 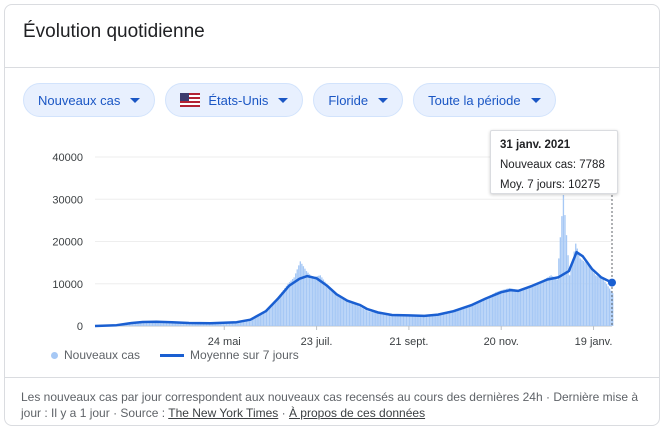 What do you see at coordinates (234, 100) in the screenshot?
I see `country-select: États-Unis` at bounding box center [234, 100].